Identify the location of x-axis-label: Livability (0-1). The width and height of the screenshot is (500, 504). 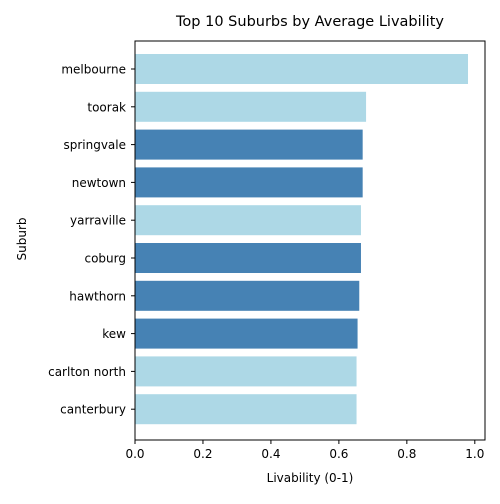
(310, 478).